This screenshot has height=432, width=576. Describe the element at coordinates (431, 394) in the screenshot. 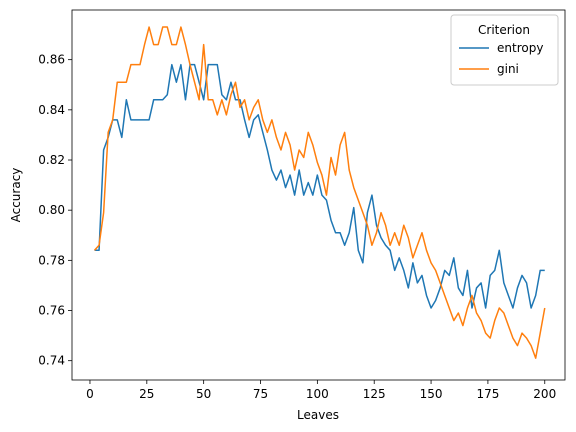

I see `x-tick-label: 150` at that location.